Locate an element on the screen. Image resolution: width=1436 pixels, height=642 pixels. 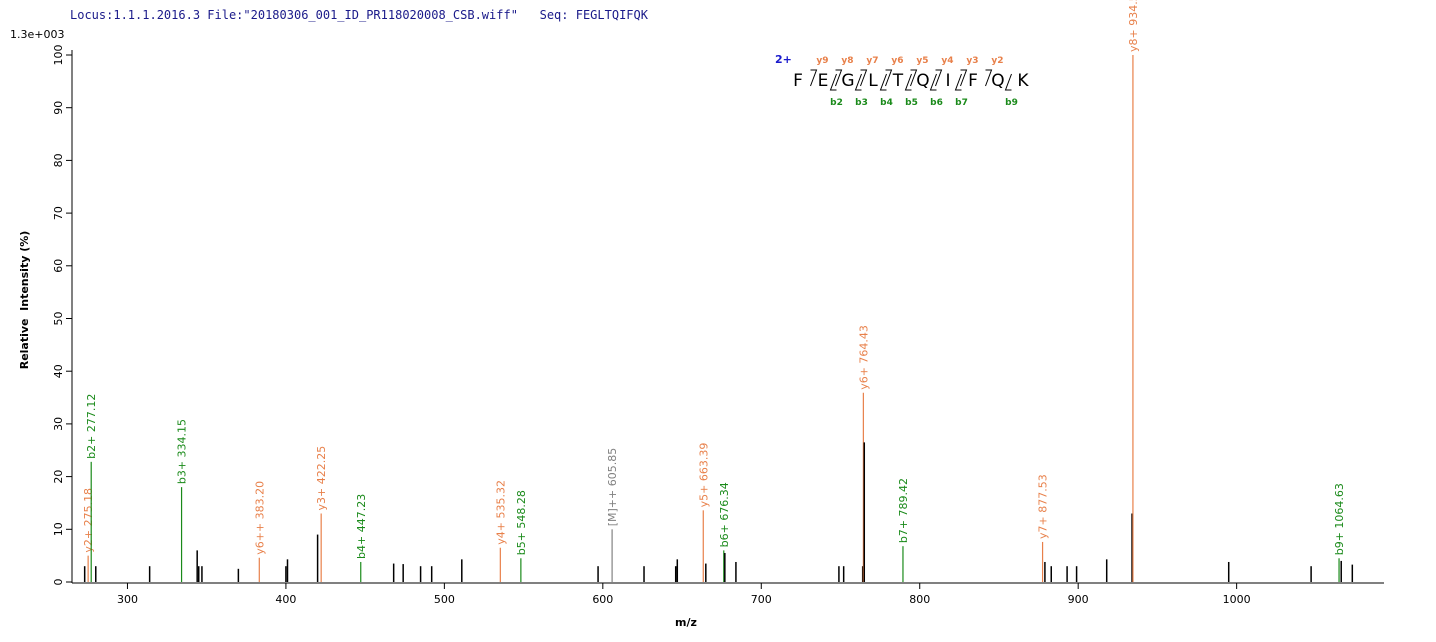
peak-label: y6++ 383.20 is located at coordinates (259, 518).